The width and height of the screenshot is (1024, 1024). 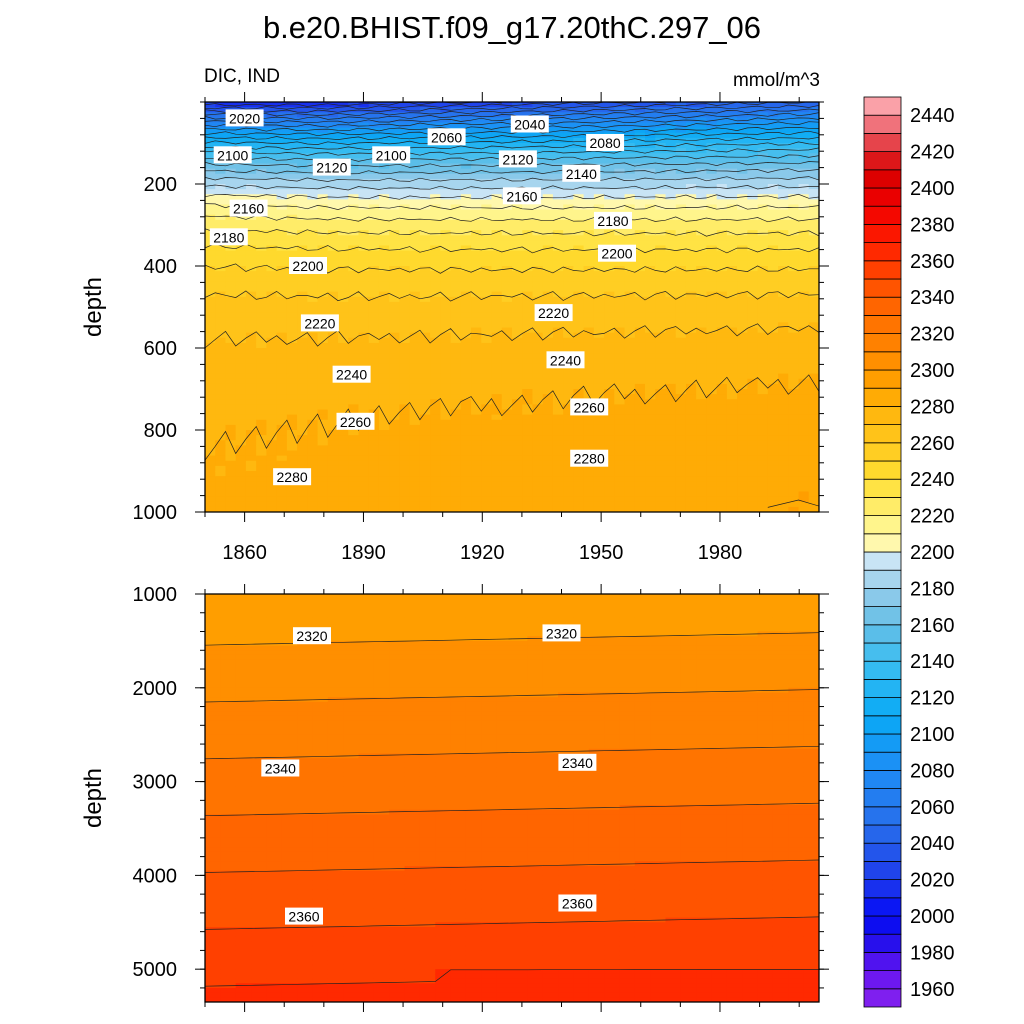 I want to click on contour-label-box, so click(x=565, y=360).